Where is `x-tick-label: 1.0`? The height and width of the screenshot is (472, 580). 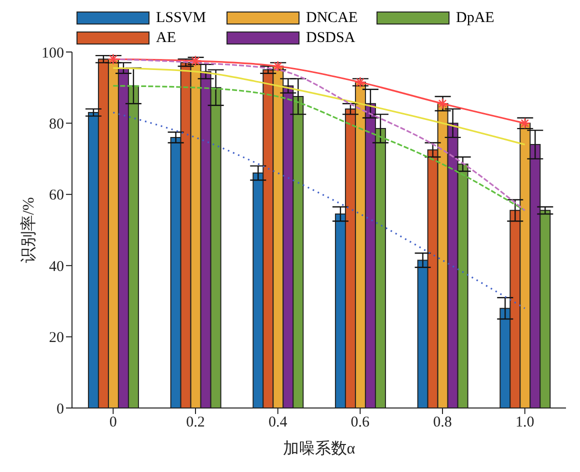
x-tick-label: 1.0 is located at coordinates (524, 422).